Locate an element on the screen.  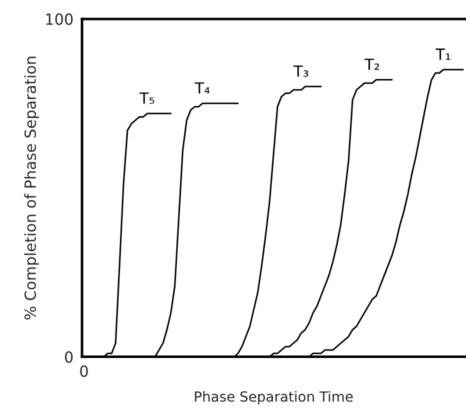
y-axis-title: % Completion of Phase Separation is located at coordinates (31, 188).